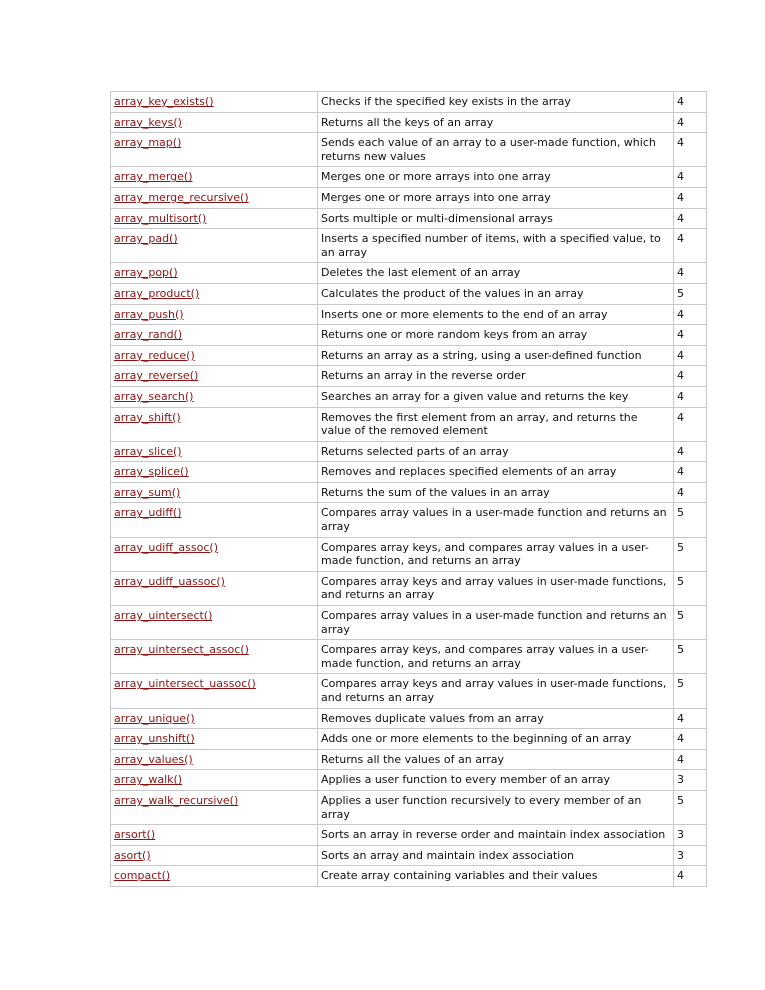 The height and width of the screenshot is (990, 765). Describe the element at coordinates (156, 376) in the screenshot. I see `function-link: array_reverse()` at that location.